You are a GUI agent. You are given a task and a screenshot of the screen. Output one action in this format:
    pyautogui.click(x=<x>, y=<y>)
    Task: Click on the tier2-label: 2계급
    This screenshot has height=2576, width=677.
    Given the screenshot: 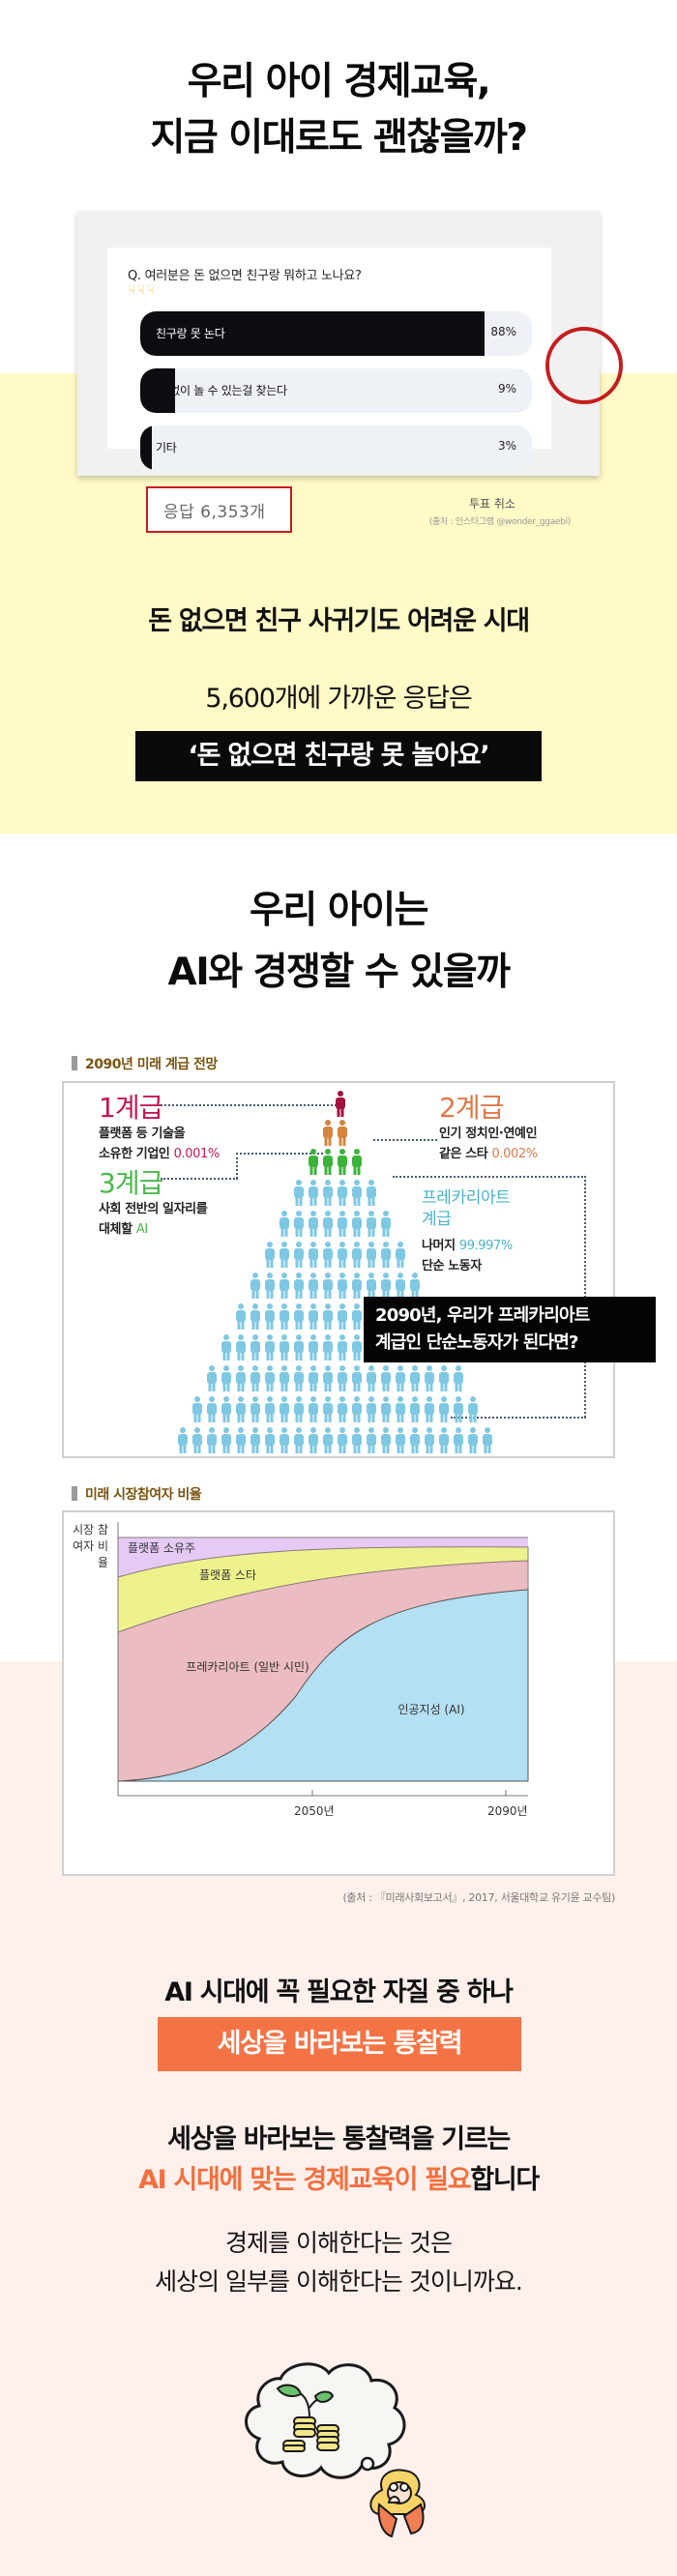 What is the action you would take?
    pyautogui.click(x=471, y=1108)
    